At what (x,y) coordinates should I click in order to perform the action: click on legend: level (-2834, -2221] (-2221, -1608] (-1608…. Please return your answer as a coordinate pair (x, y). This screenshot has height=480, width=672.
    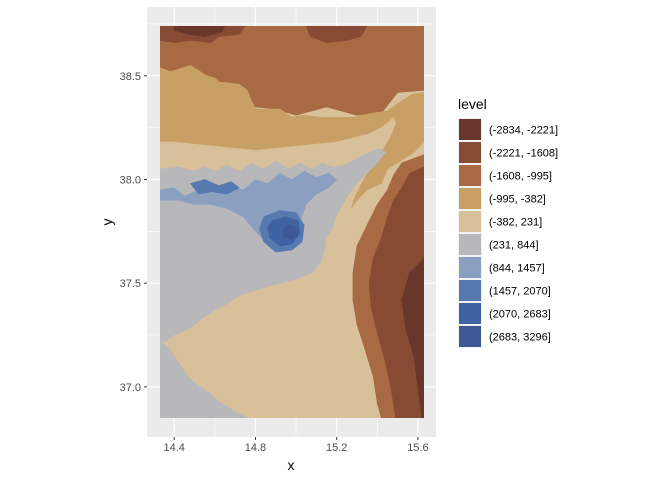
    Looking at the image, I should click on (508, 222).